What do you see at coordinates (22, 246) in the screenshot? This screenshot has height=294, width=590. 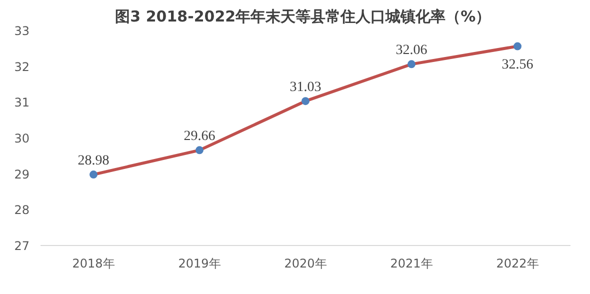 I see `y-tick-label: 27` at bounding box center [22, 246].